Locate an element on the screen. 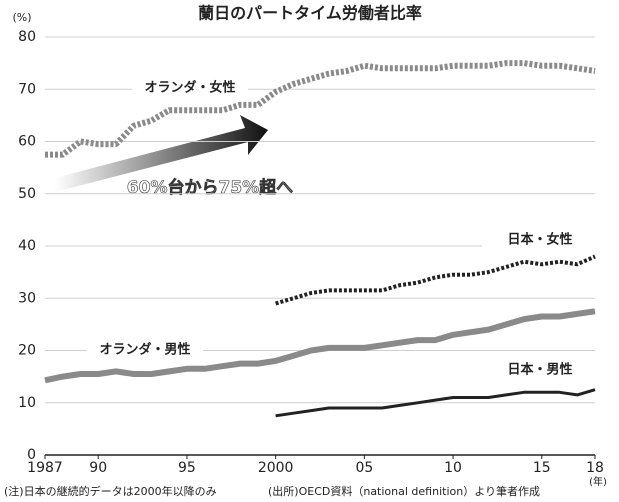  x-tick-label: 10 is located at coordinates (453, 468).